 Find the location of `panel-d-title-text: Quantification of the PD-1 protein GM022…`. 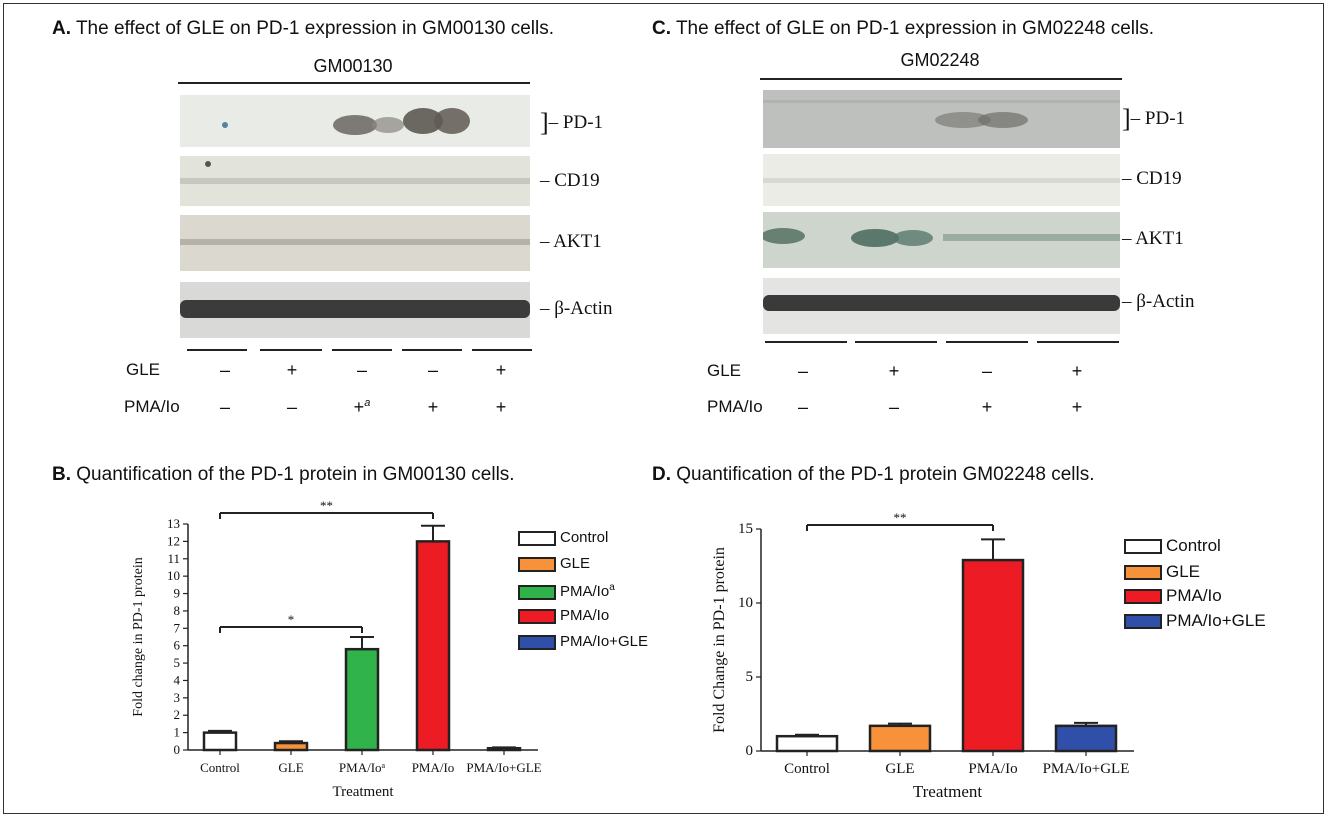

panel-d-title-text: Quantification of the PD-1 protein GM022… is located at coordinates (885, 474).